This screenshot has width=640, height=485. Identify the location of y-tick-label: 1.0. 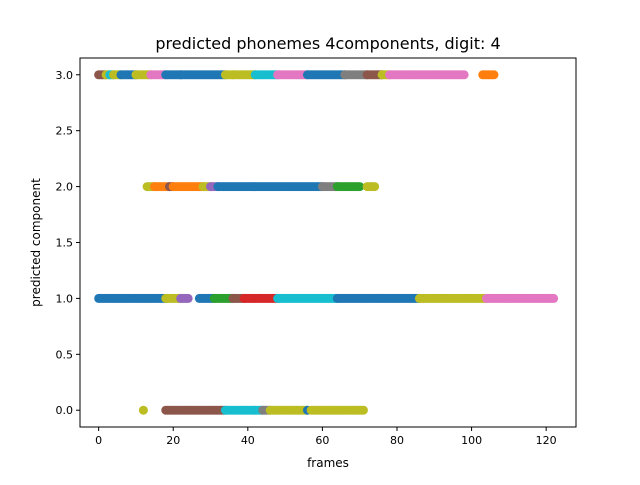
(65, 298).